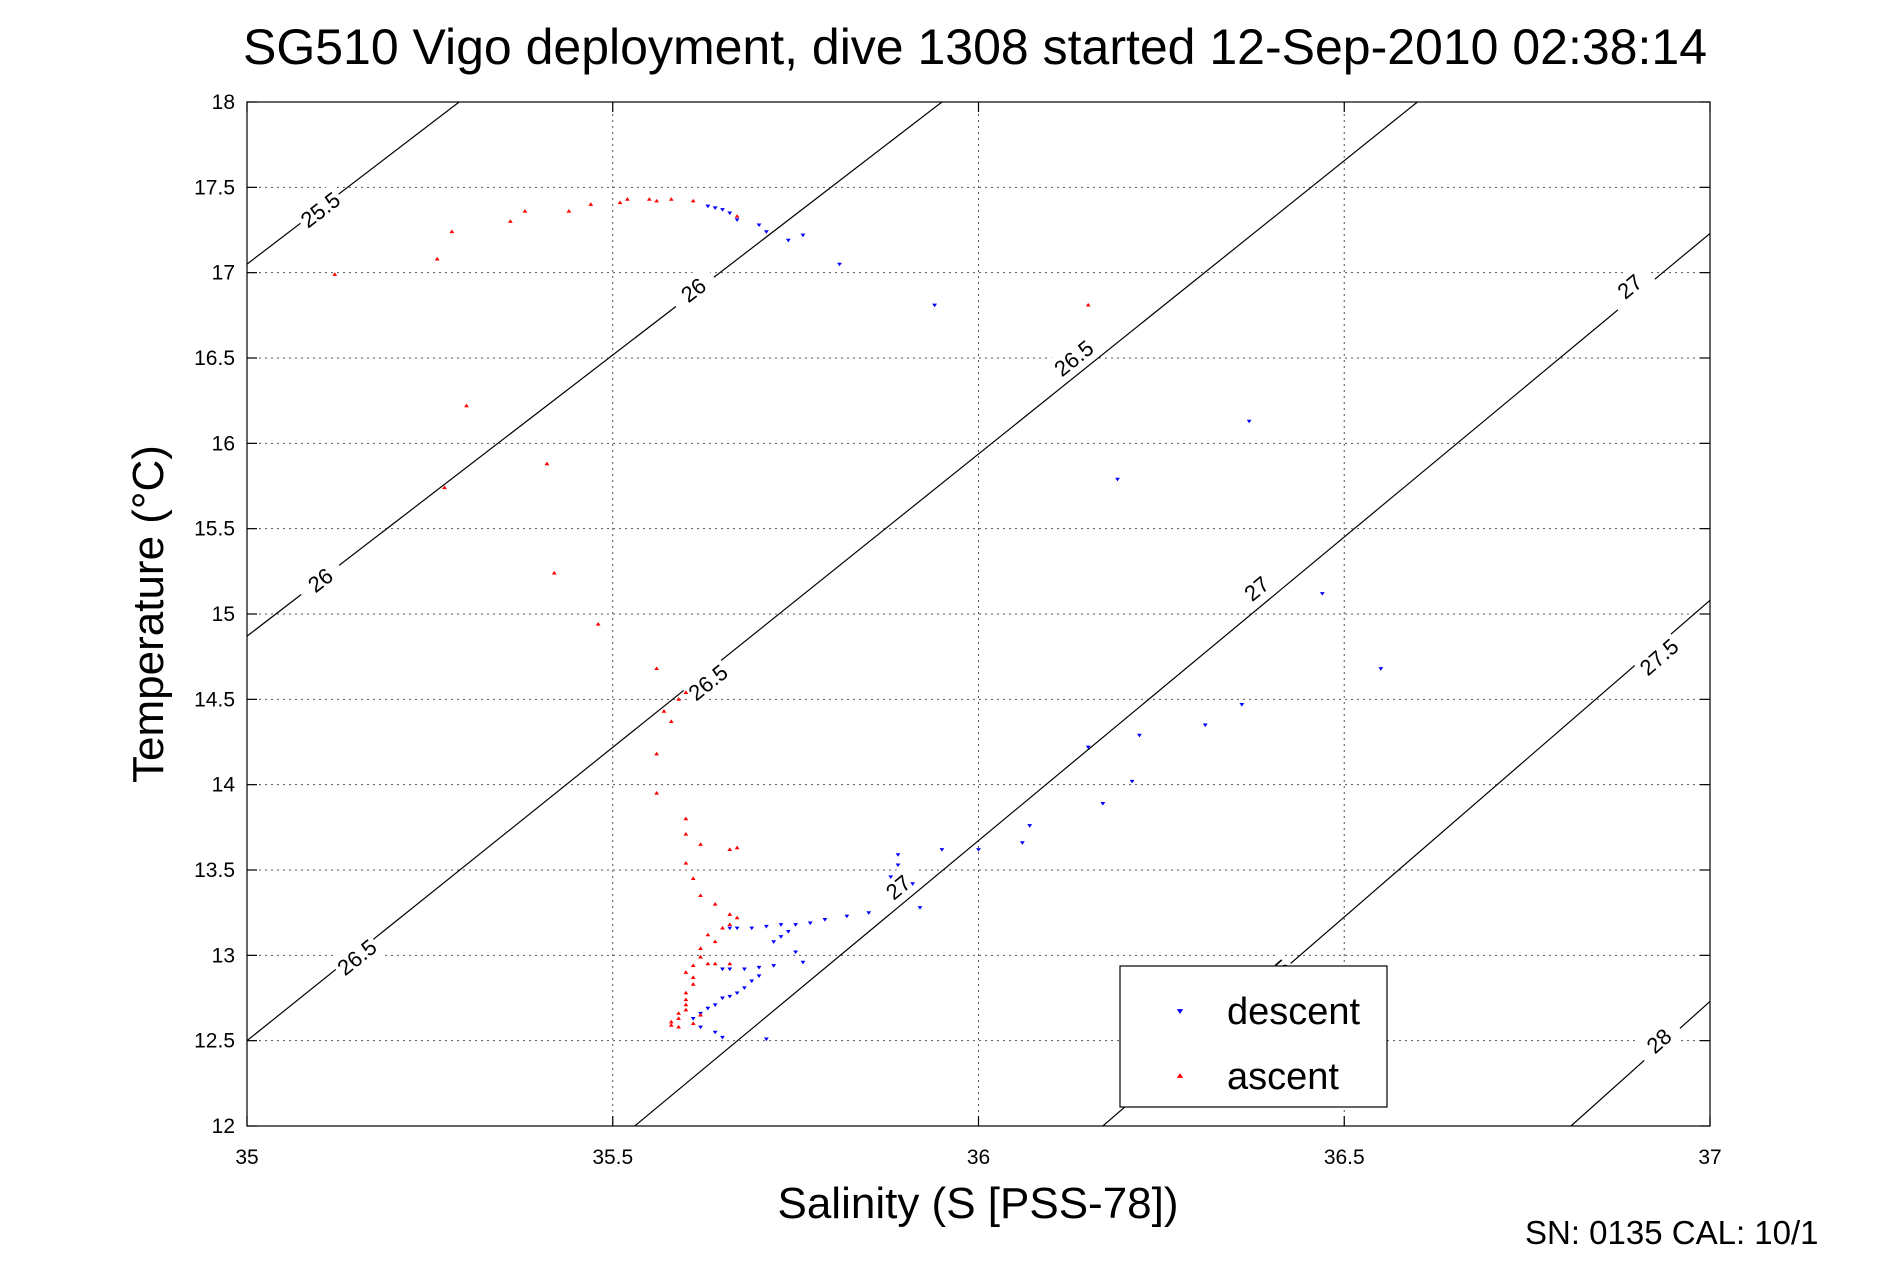 This screenshot has height=1262, width=1891. What do you see at coordinates (1253, 1036) in the screenshot?
I see `legend: descent ascent` at bounding box center [1253, 1036].